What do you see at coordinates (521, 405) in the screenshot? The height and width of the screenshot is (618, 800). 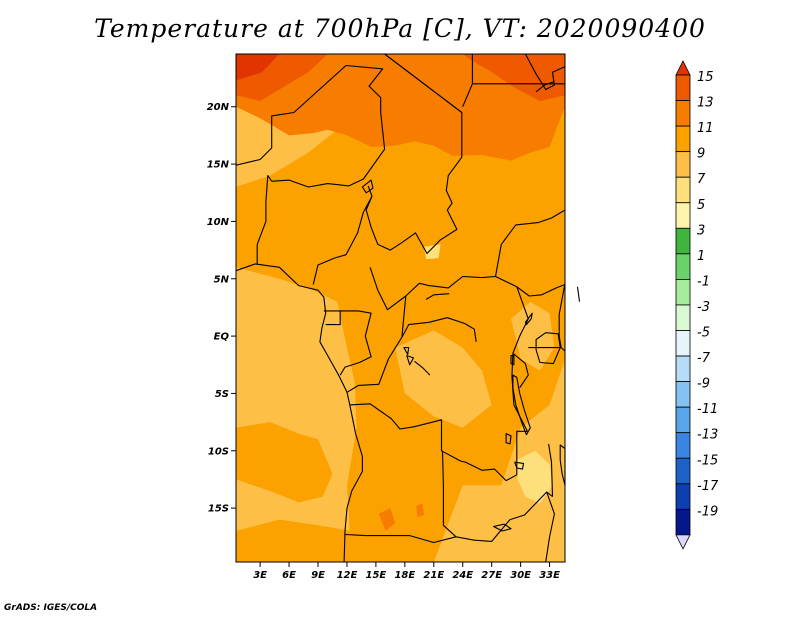 I see `lake-tanganyika` at bounding box center [521, 405].